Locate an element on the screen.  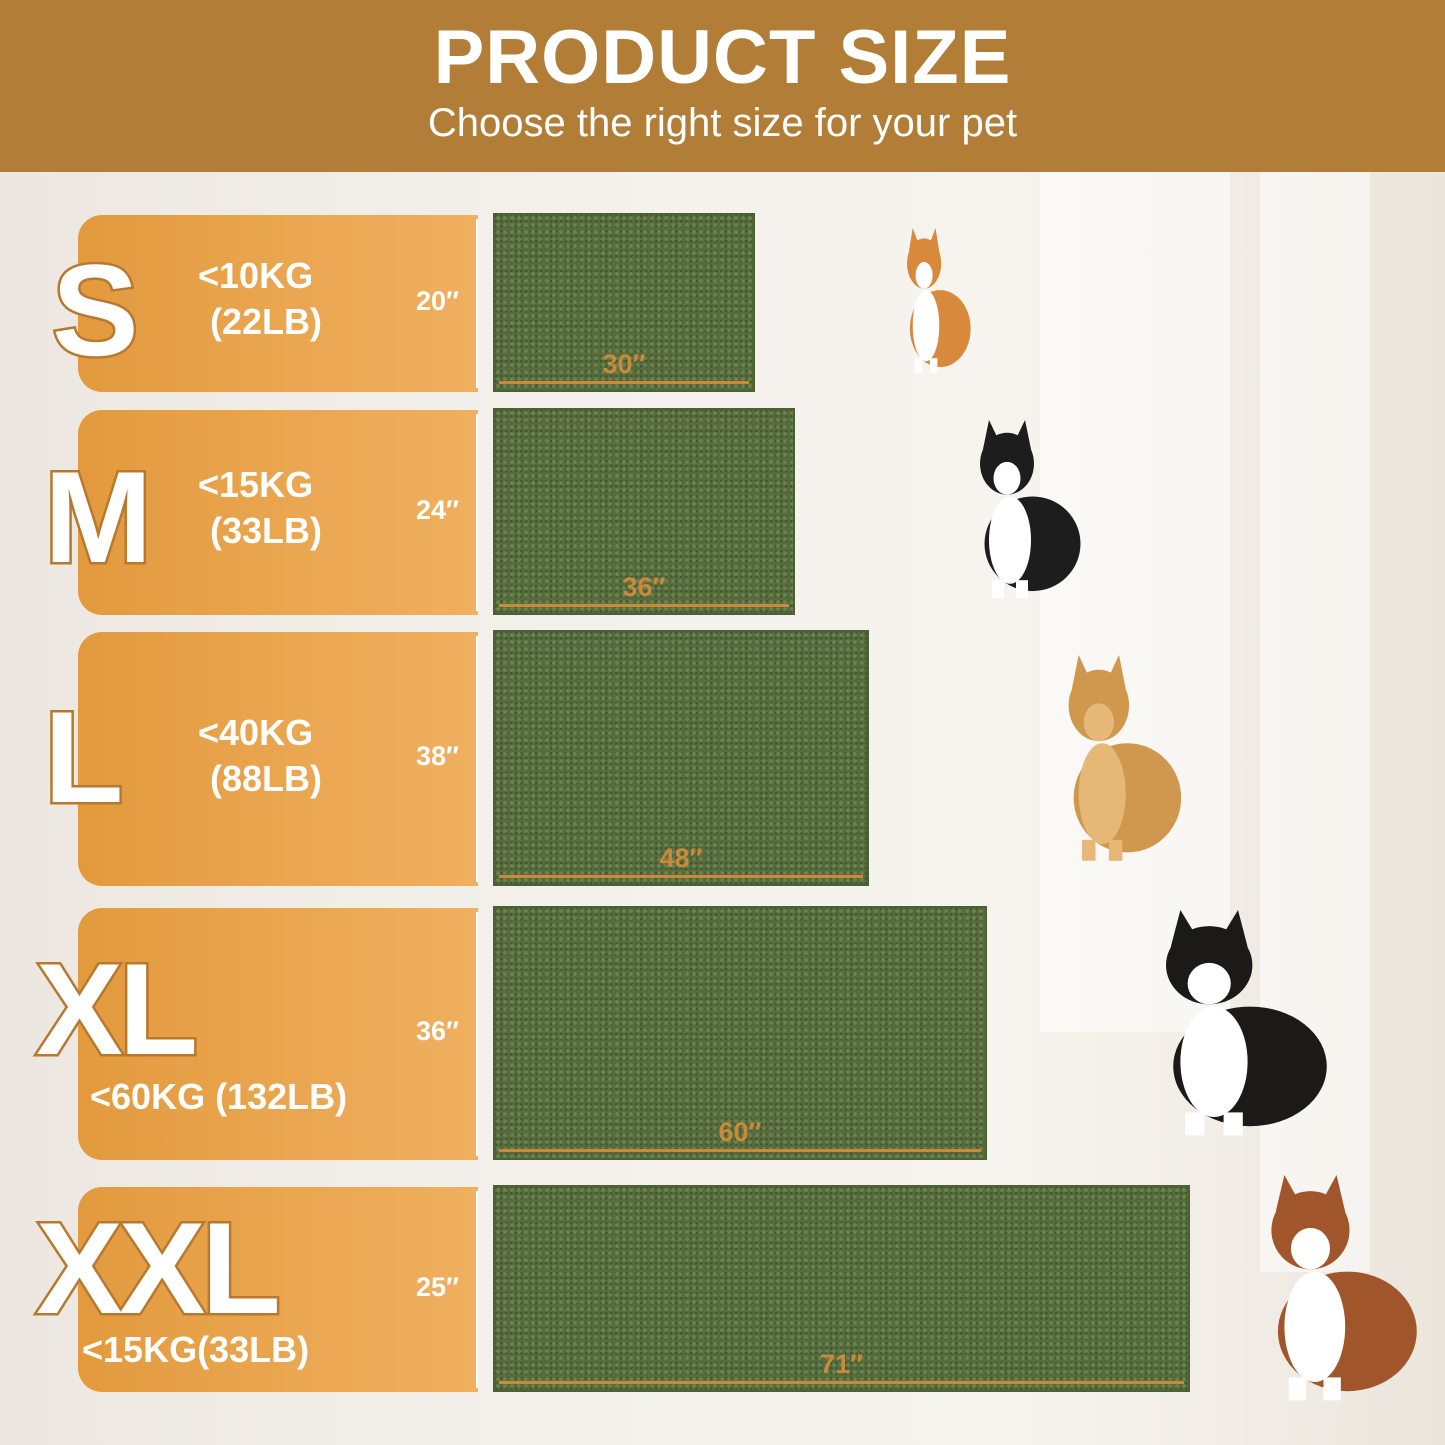
bernese-mountain-dog-dog-icon is located at coordinates (1246, 1023).